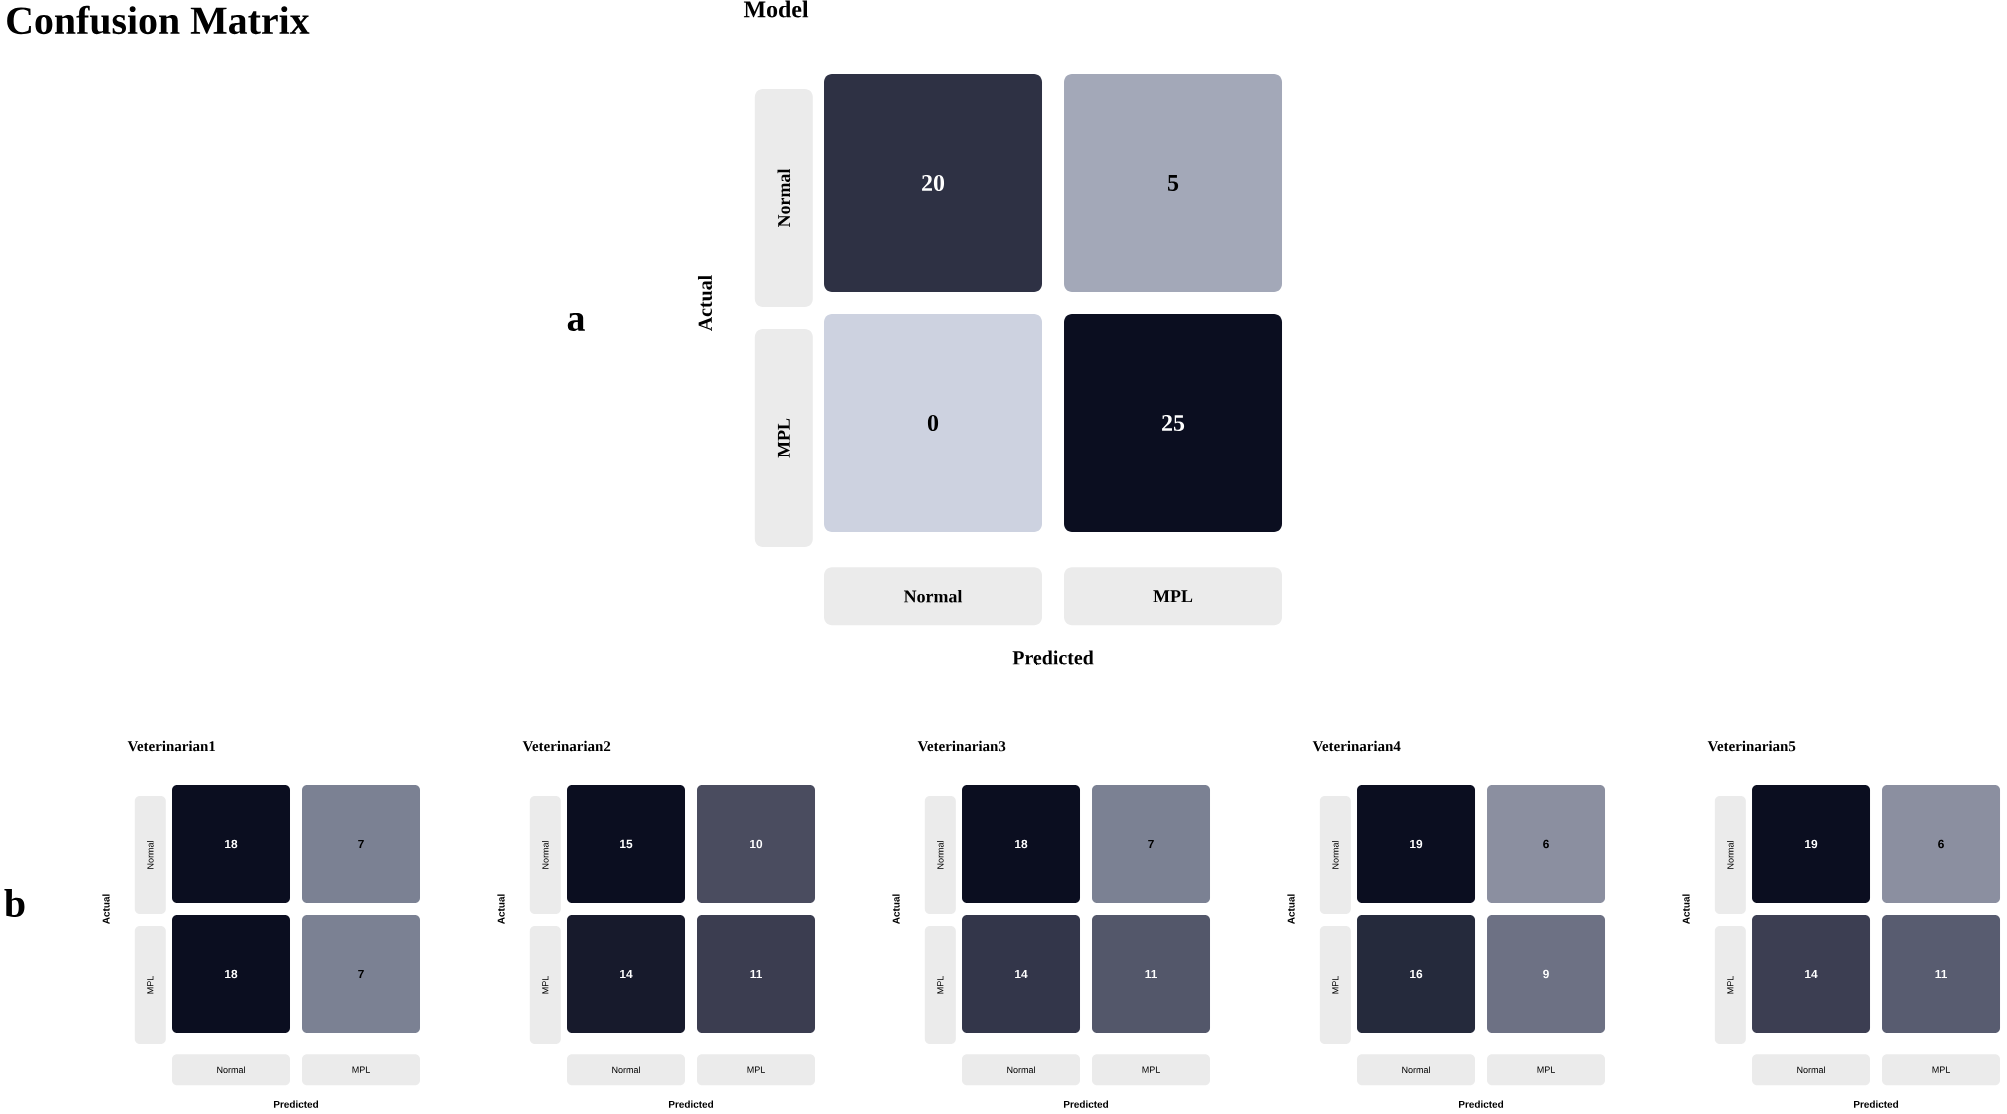  I want to click on chart-title: Veterinarian4, so click(1356, 746).